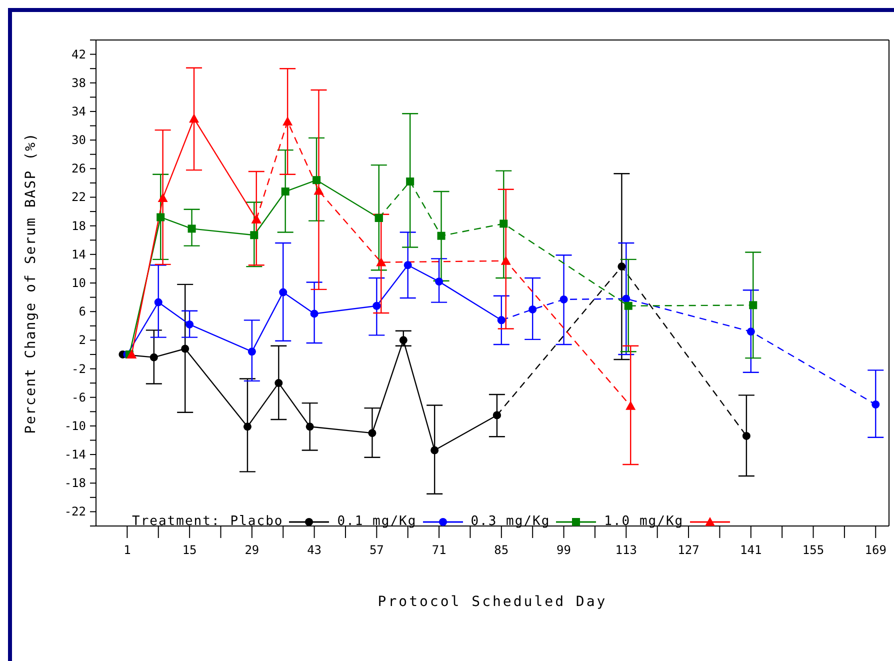 The height and width of the screenshot is (661, 894). What do you see at coordinates (75, 425) in the screenshot?
I see `y-tick-label: -10` at bounding box center [75, 425].